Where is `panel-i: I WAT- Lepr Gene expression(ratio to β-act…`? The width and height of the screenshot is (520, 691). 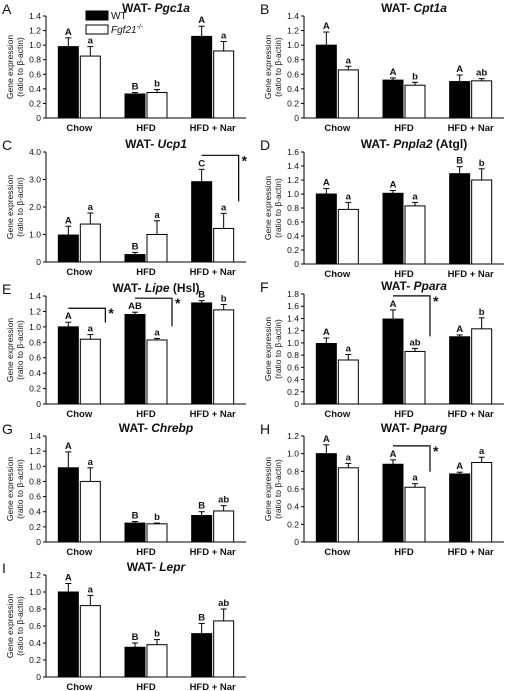
panel-i: I WAT- Lepr Gene expression(ratio to β-act… is located at coordinates (124, 625).